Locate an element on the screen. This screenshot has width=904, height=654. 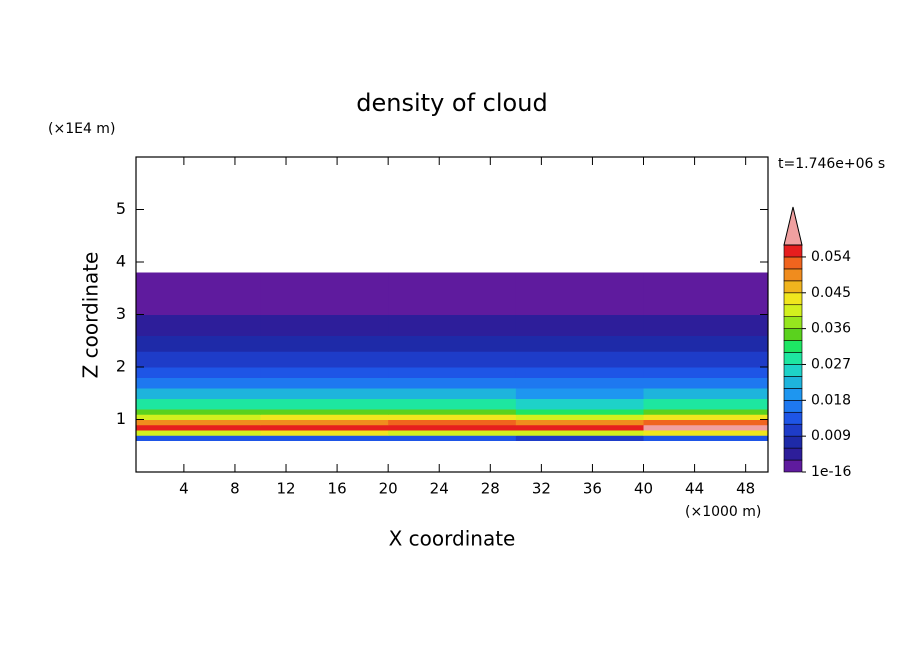
colorbar-tick-label: 1e-16 is located at coordinates (831, 472).